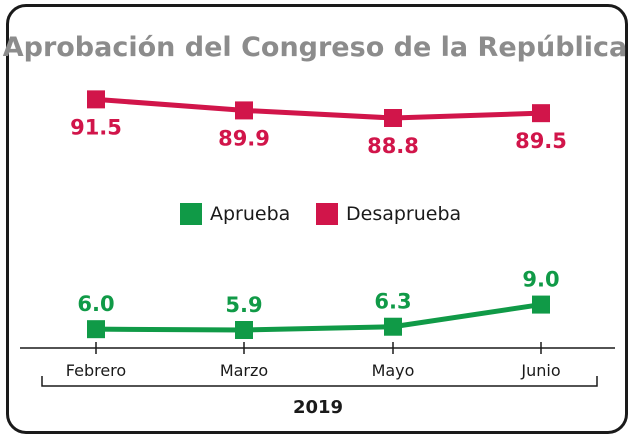  What do you see at coordinates (392, 302) in the screenshot?
I see `data-label-aprueba-mayo: 6.3` at bounding box center [392, 302].